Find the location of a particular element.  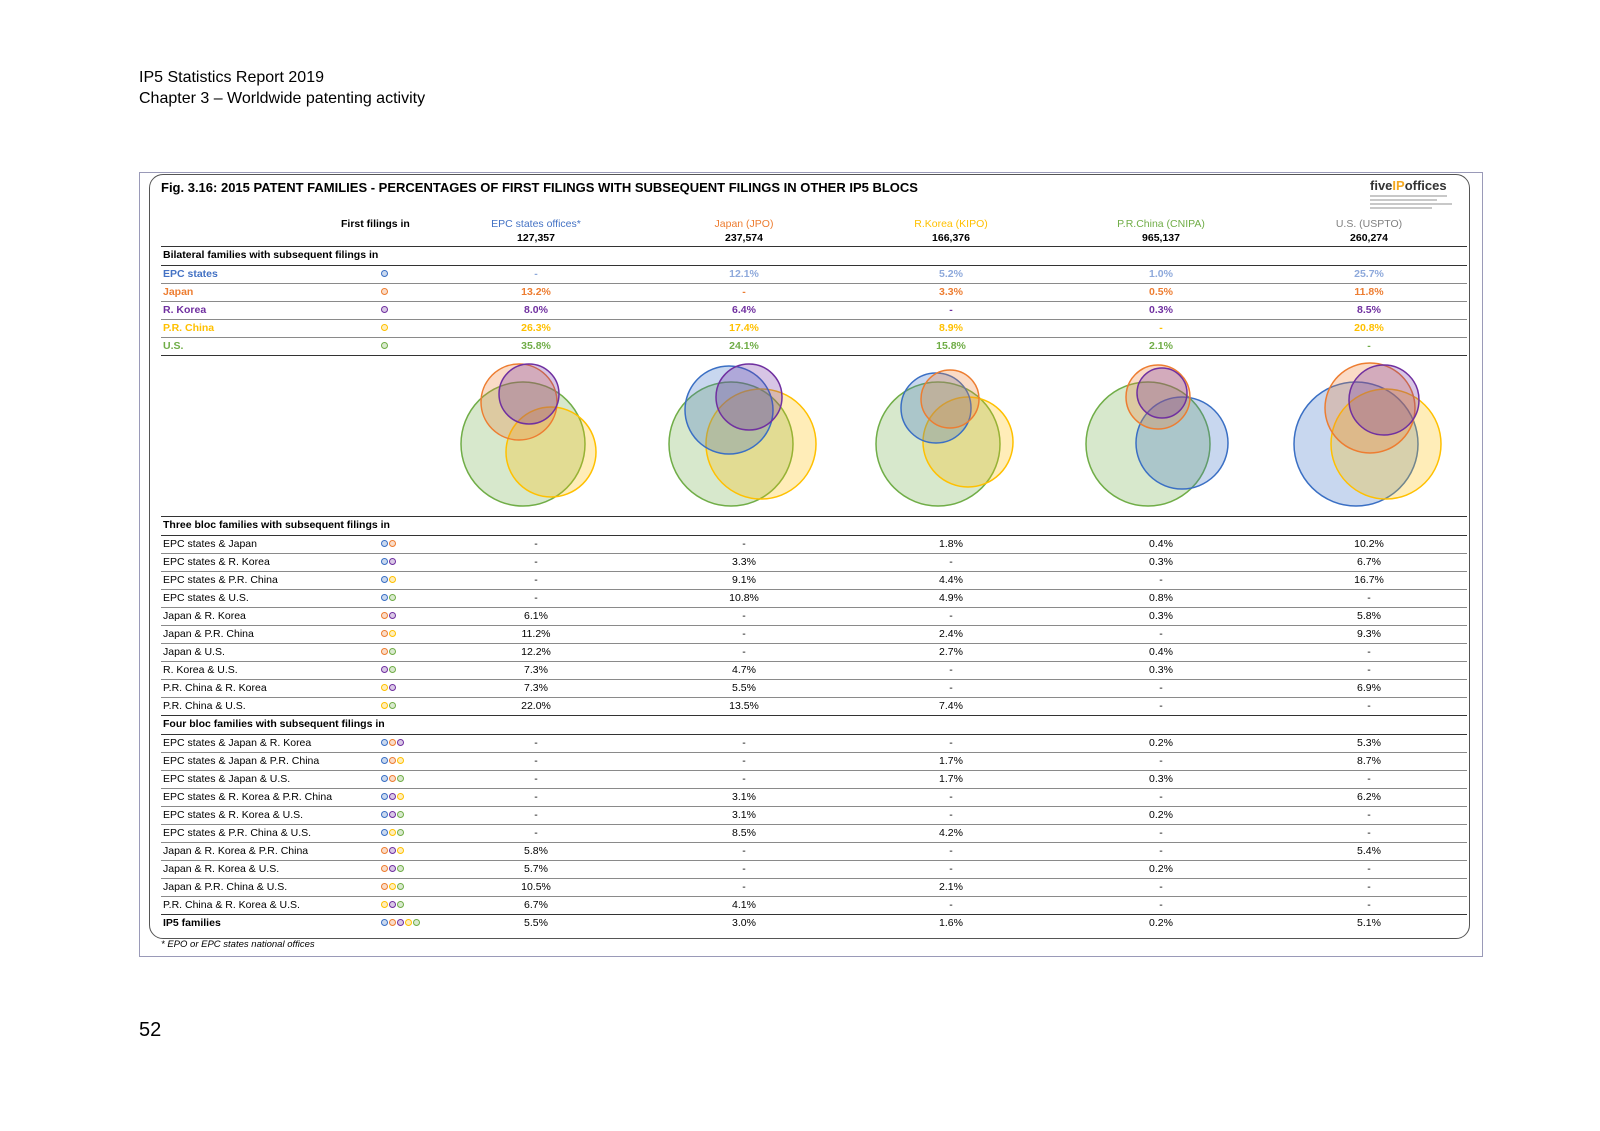

cell-value: 22.0% is located at coordinates (536, 706).